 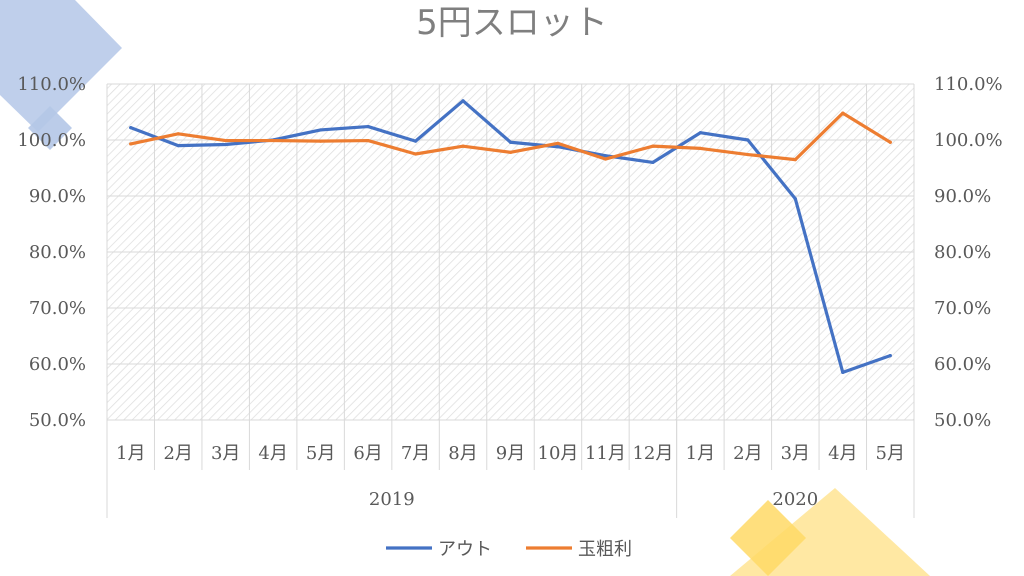 I want to click on blue-decor-shape, so click(x=61, y=66).